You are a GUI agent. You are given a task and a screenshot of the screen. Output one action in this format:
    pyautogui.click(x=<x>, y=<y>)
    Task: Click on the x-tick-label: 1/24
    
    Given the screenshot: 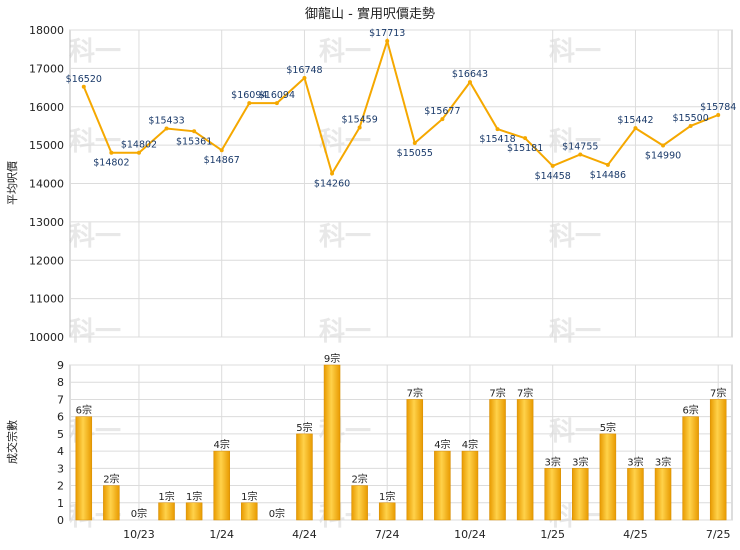 What is the action you would take?
    pyautogui.click(x=221, y=534)
    